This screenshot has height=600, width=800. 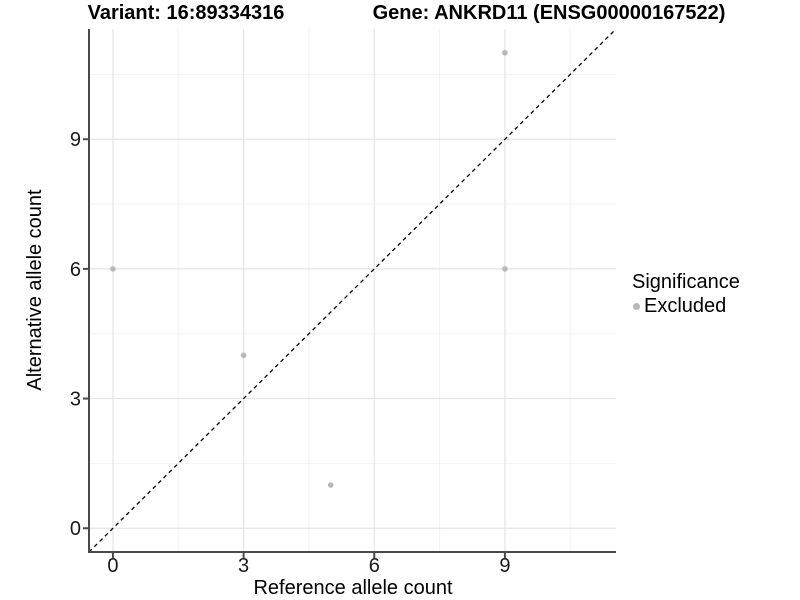 What do you see at coordinates (686, 294) in the screenshot?
I see `legend: Significance Excluded` at bounding box center [686, 294].